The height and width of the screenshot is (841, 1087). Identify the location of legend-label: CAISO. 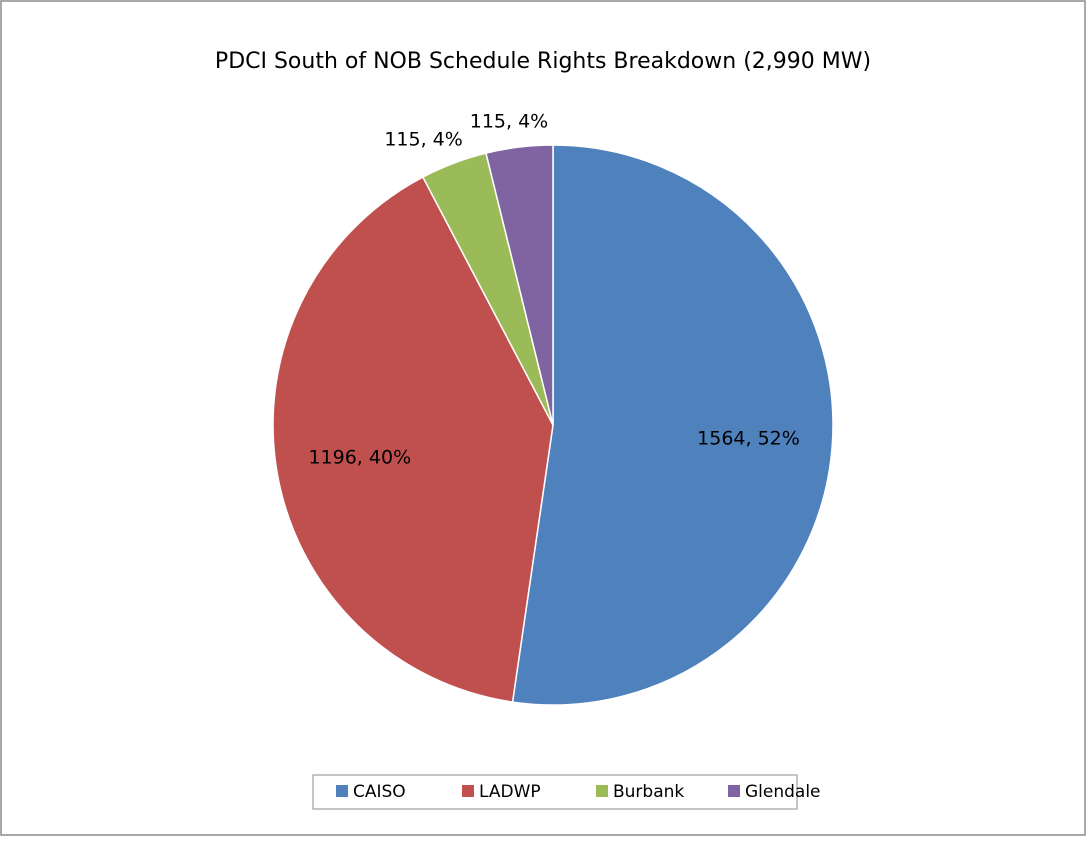
(379, 792).